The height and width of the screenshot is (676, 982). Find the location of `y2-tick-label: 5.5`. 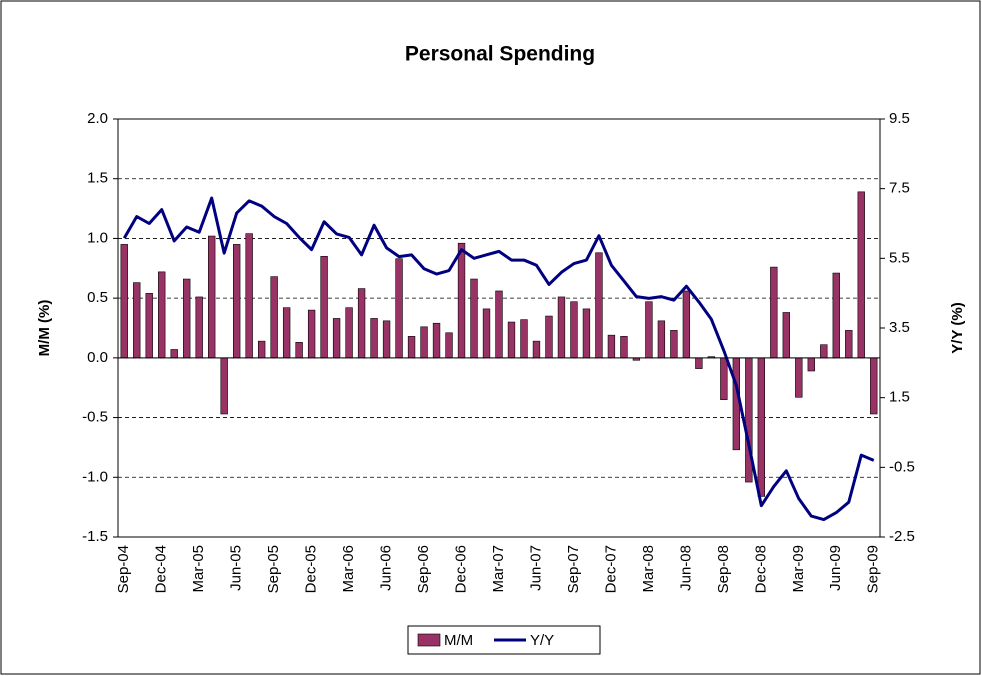

y2-tick-label: 5.5 is located at coordinates (899, 257).